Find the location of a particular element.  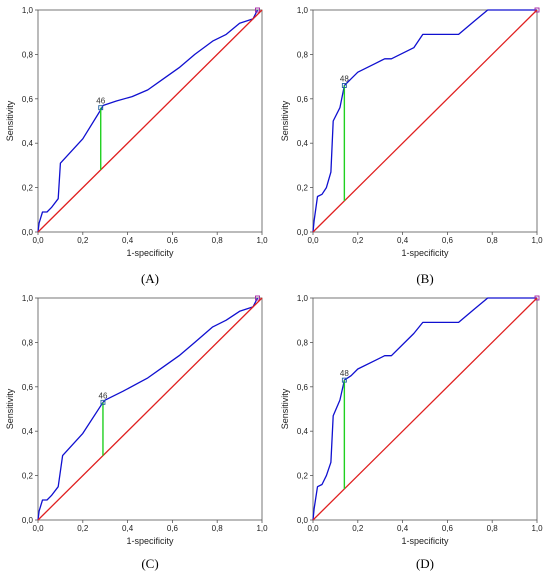

panel-c-roc-endpoint-marker is located at coordinates (257, 298).